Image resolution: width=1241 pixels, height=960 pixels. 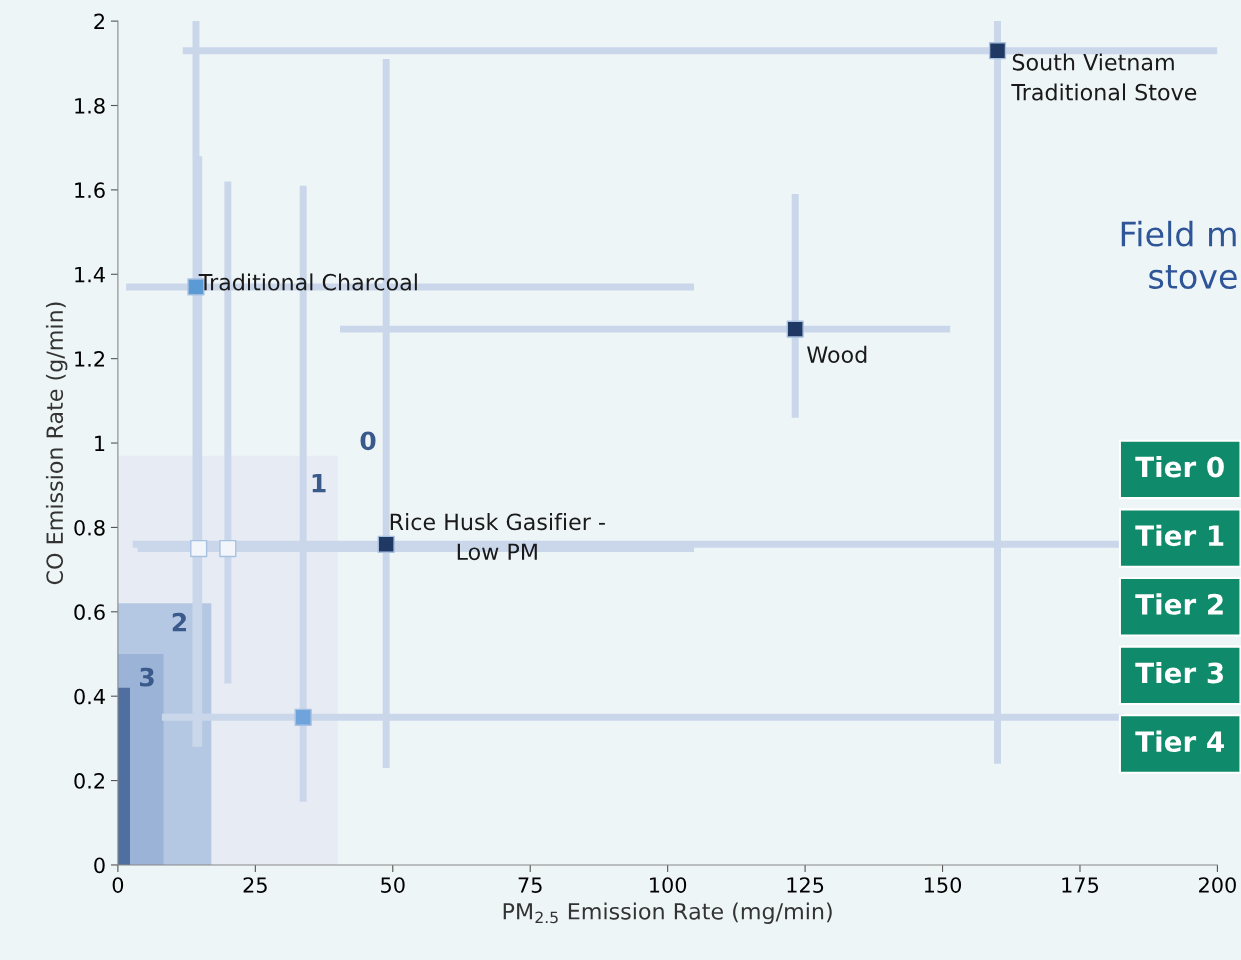 I want to click on annotation: 1, so click(x=319, y=483).